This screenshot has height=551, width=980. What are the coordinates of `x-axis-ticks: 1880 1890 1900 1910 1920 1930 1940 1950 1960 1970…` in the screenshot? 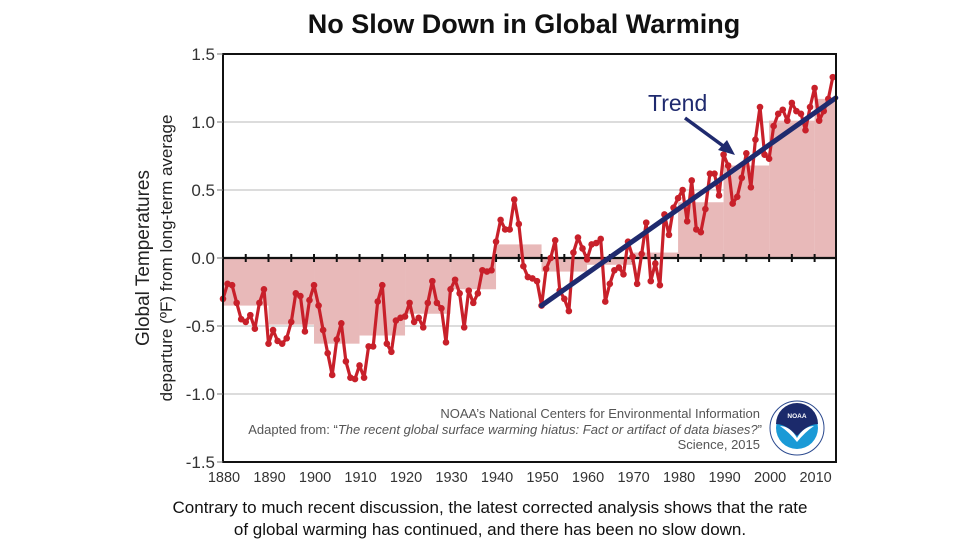 It's located at (520, 478).